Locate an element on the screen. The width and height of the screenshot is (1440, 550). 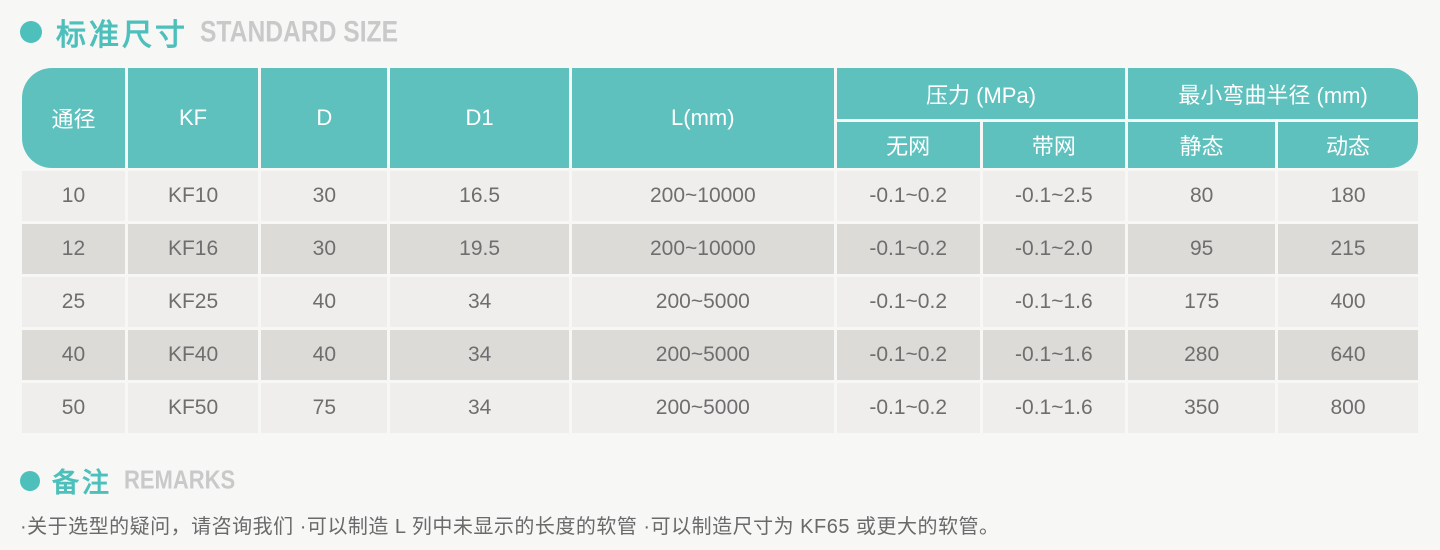
cell-diameter: 50 is located at coordinates (73, 408).